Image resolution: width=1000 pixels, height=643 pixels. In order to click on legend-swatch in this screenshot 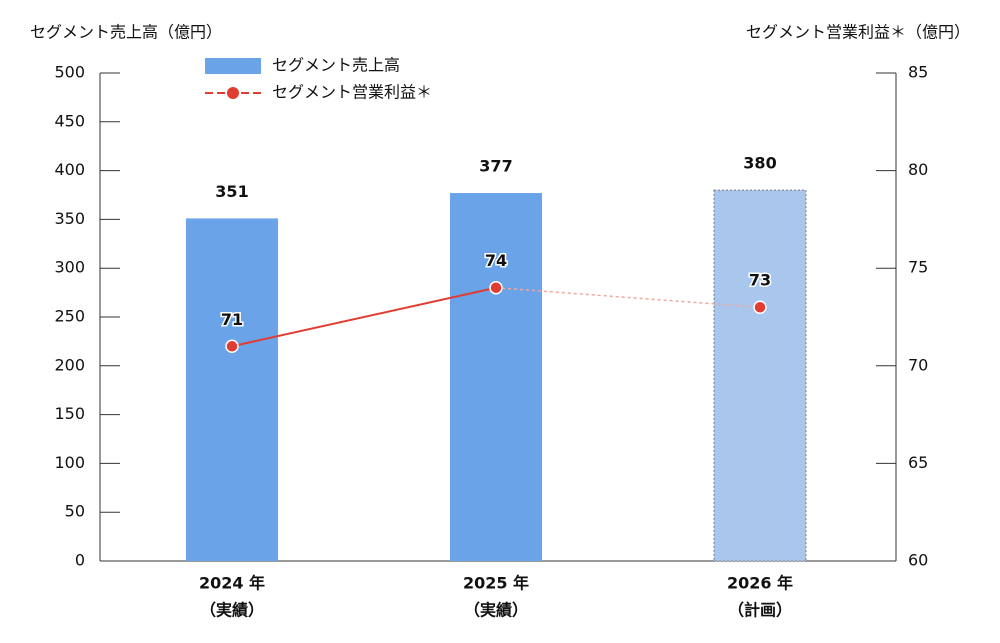, I will do `click(233, 66)`.